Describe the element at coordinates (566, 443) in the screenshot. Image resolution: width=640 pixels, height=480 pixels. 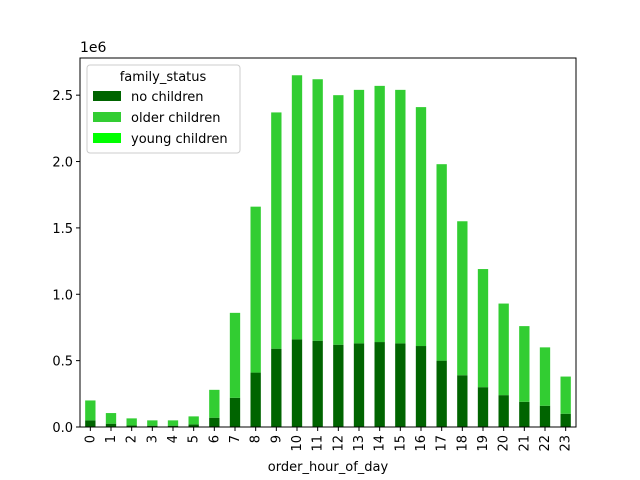
I see `x-tick-label-23: 23` at that location.